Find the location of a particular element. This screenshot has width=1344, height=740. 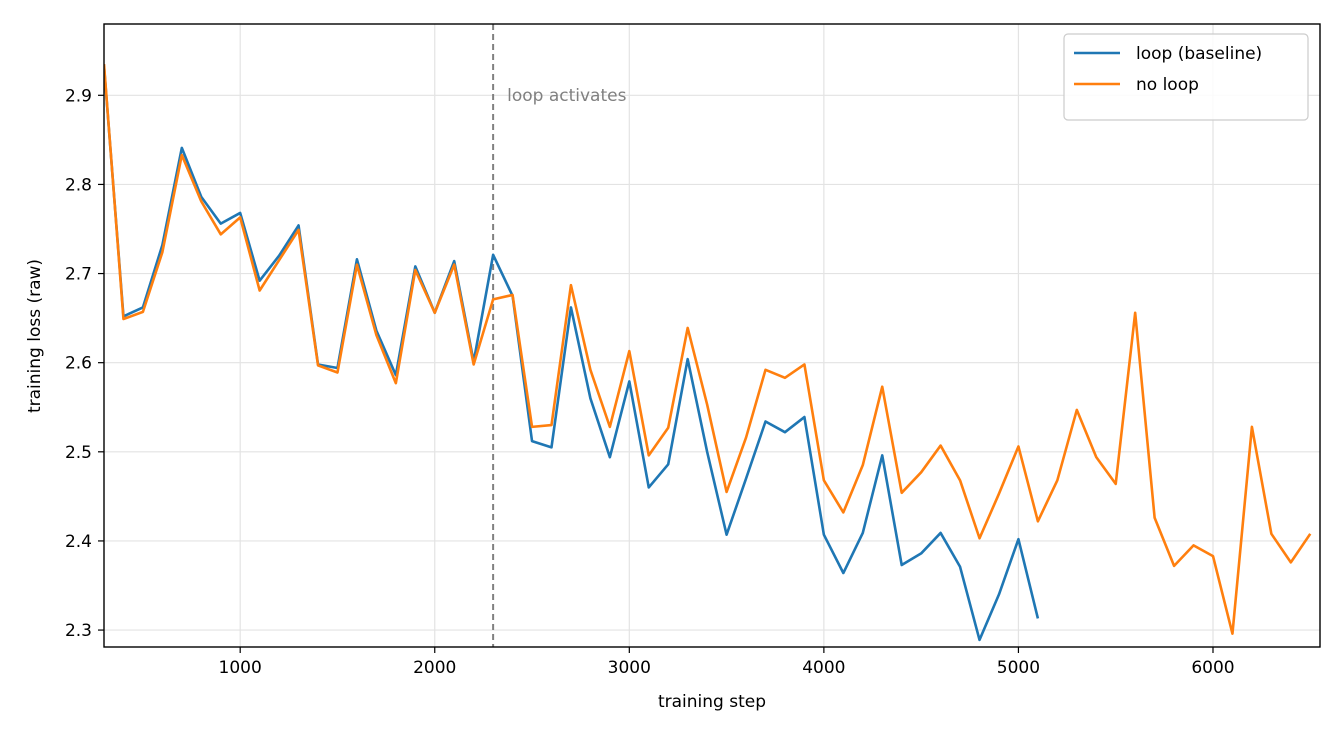

x-tick-label: 6000 is located at coordinates (1212, 668).